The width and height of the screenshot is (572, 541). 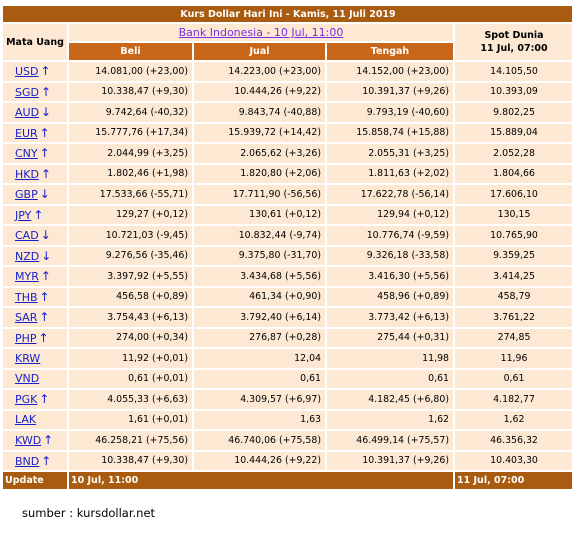 What do you see at coordinates (27, 113) in the screenshot?
I see `currency-link: AUD` at bounding box center [27, 113].